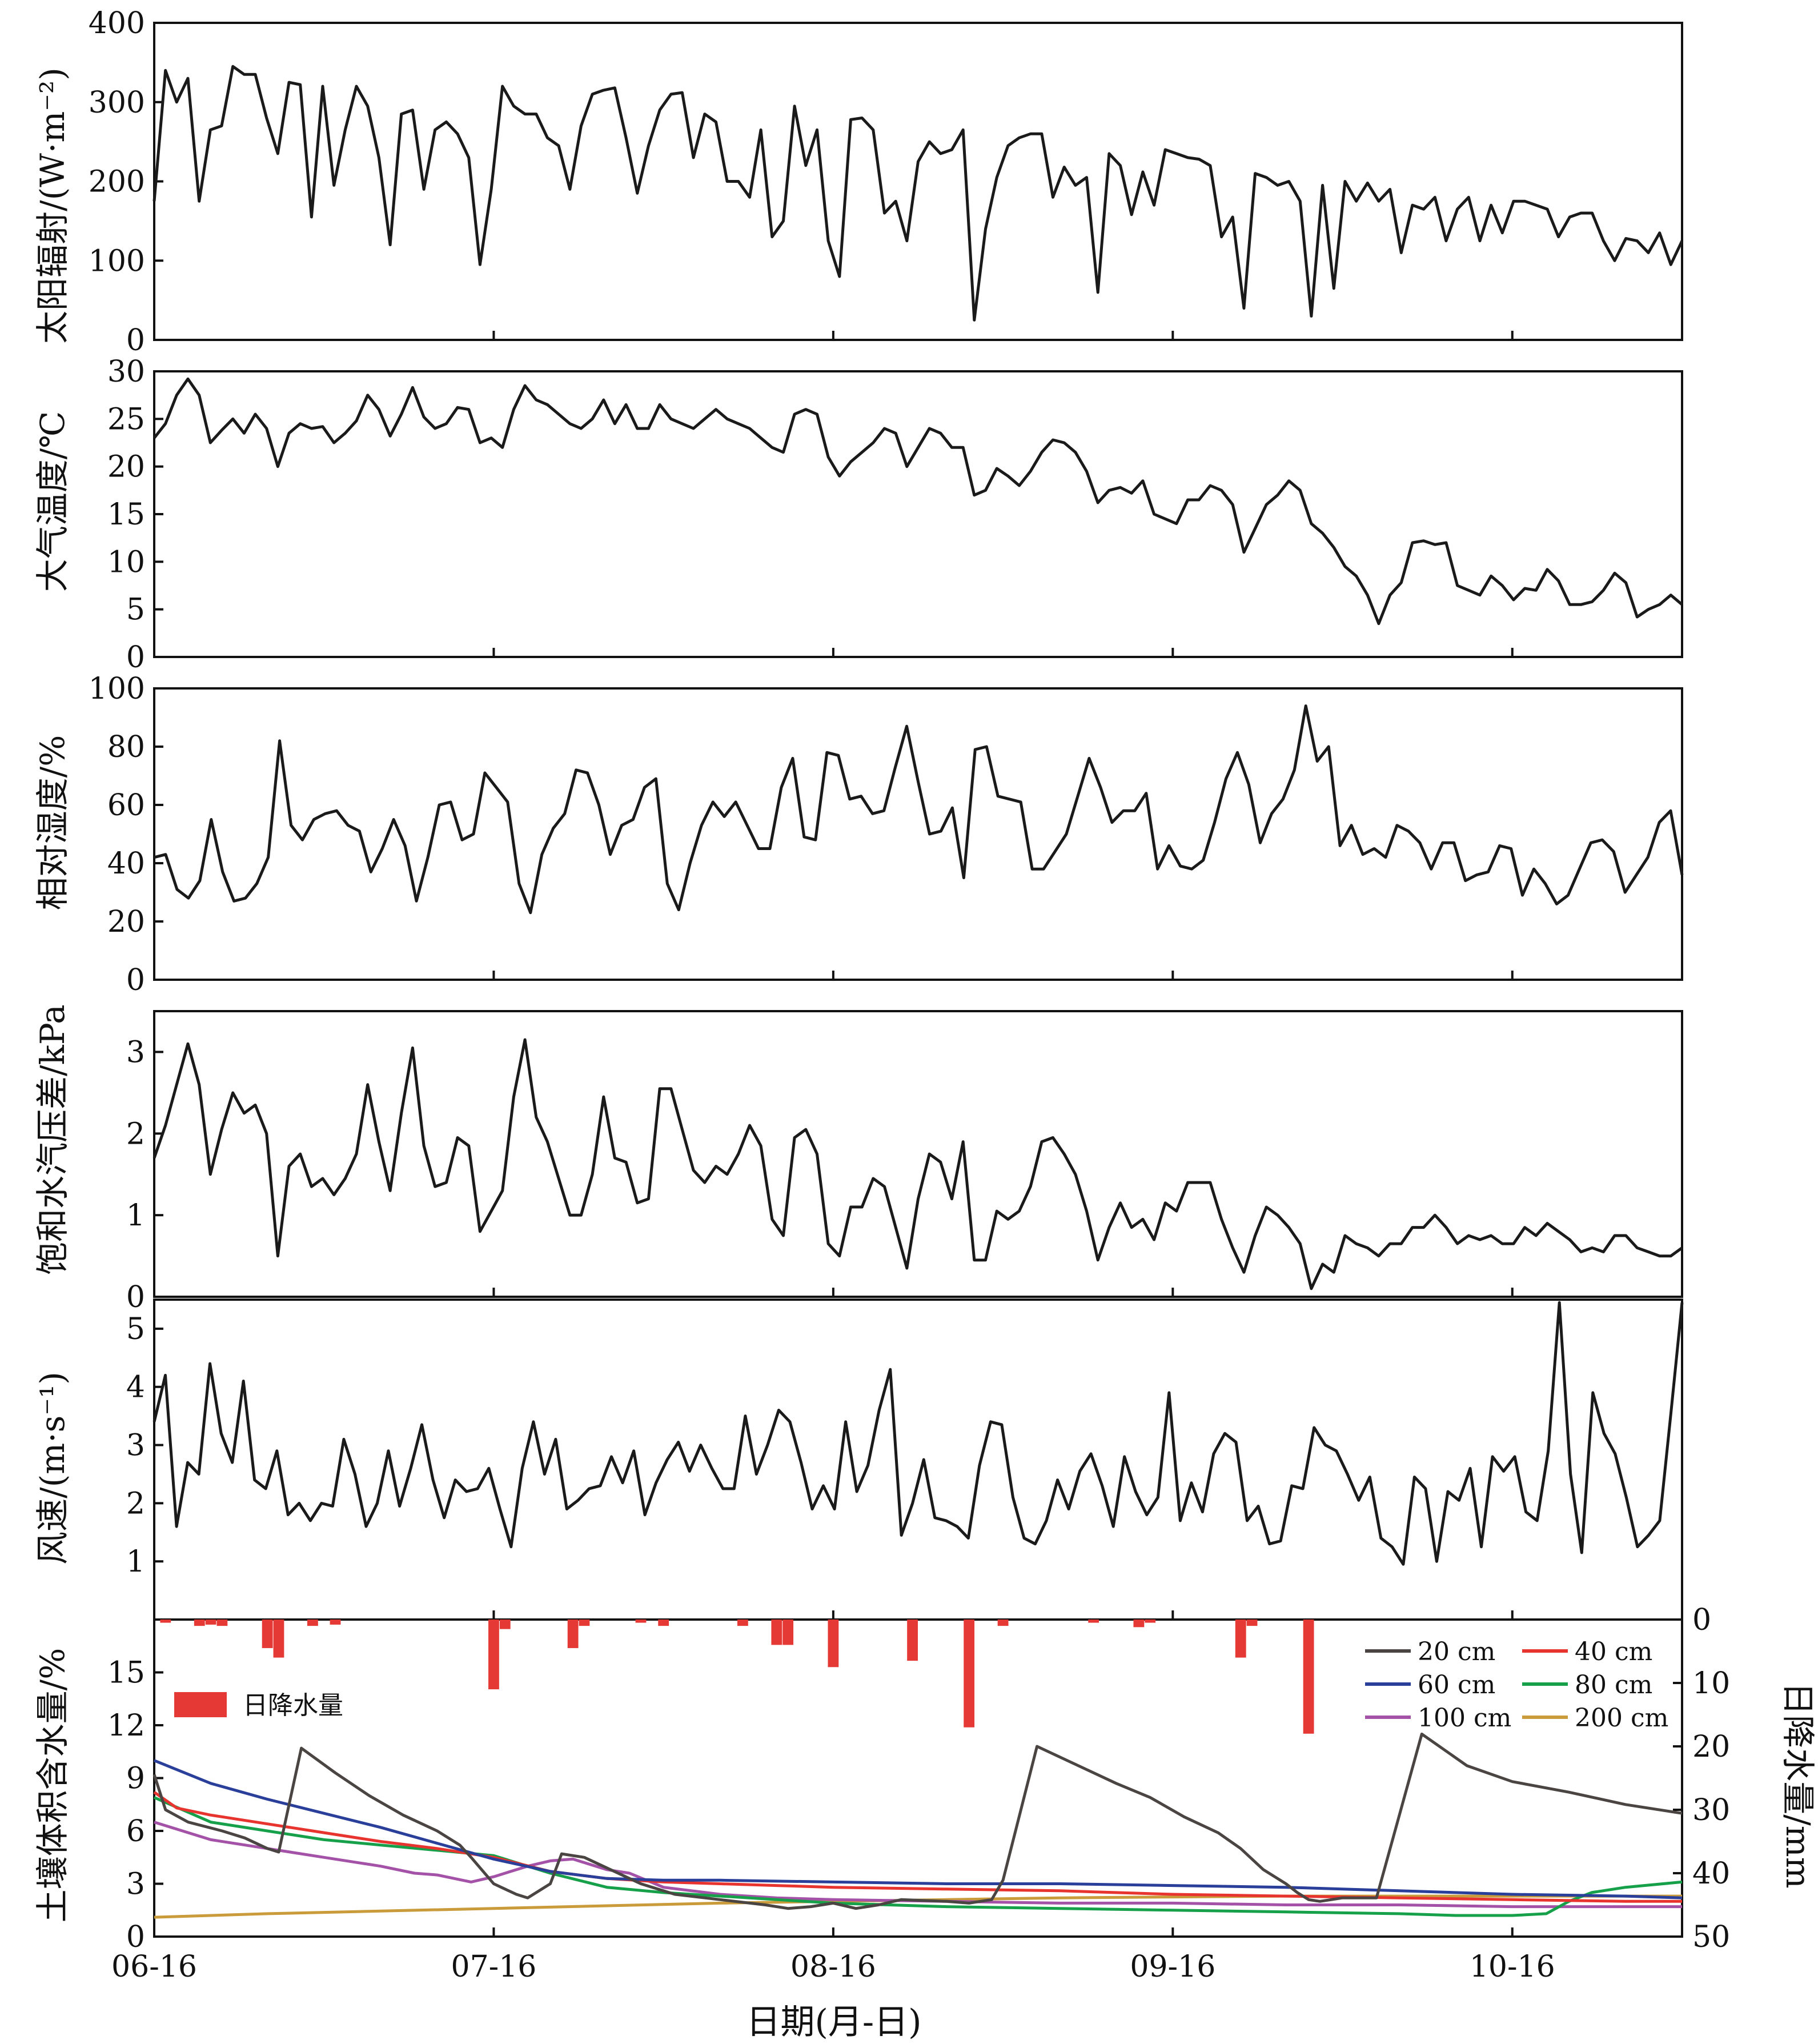 Image resolution: width=1818 pixels, height=2044 pixels. Describe the element at coordinates (1711, 1937) in the screenshot. I see `y2-tick-label: 50` at that location.